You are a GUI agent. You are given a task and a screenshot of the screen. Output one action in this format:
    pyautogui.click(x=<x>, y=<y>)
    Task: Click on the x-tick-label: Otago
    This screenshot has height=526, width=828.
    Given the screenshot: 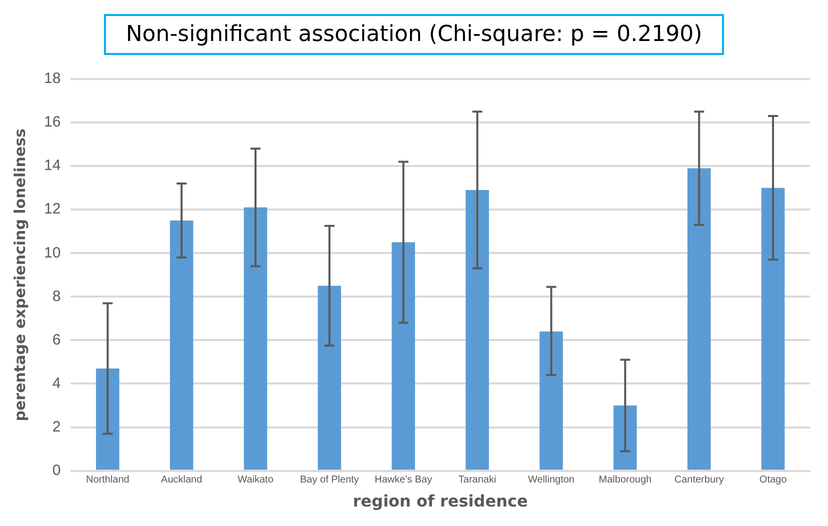 What is the action you would take?
    pyautogui.click(x=773, y=480)
    